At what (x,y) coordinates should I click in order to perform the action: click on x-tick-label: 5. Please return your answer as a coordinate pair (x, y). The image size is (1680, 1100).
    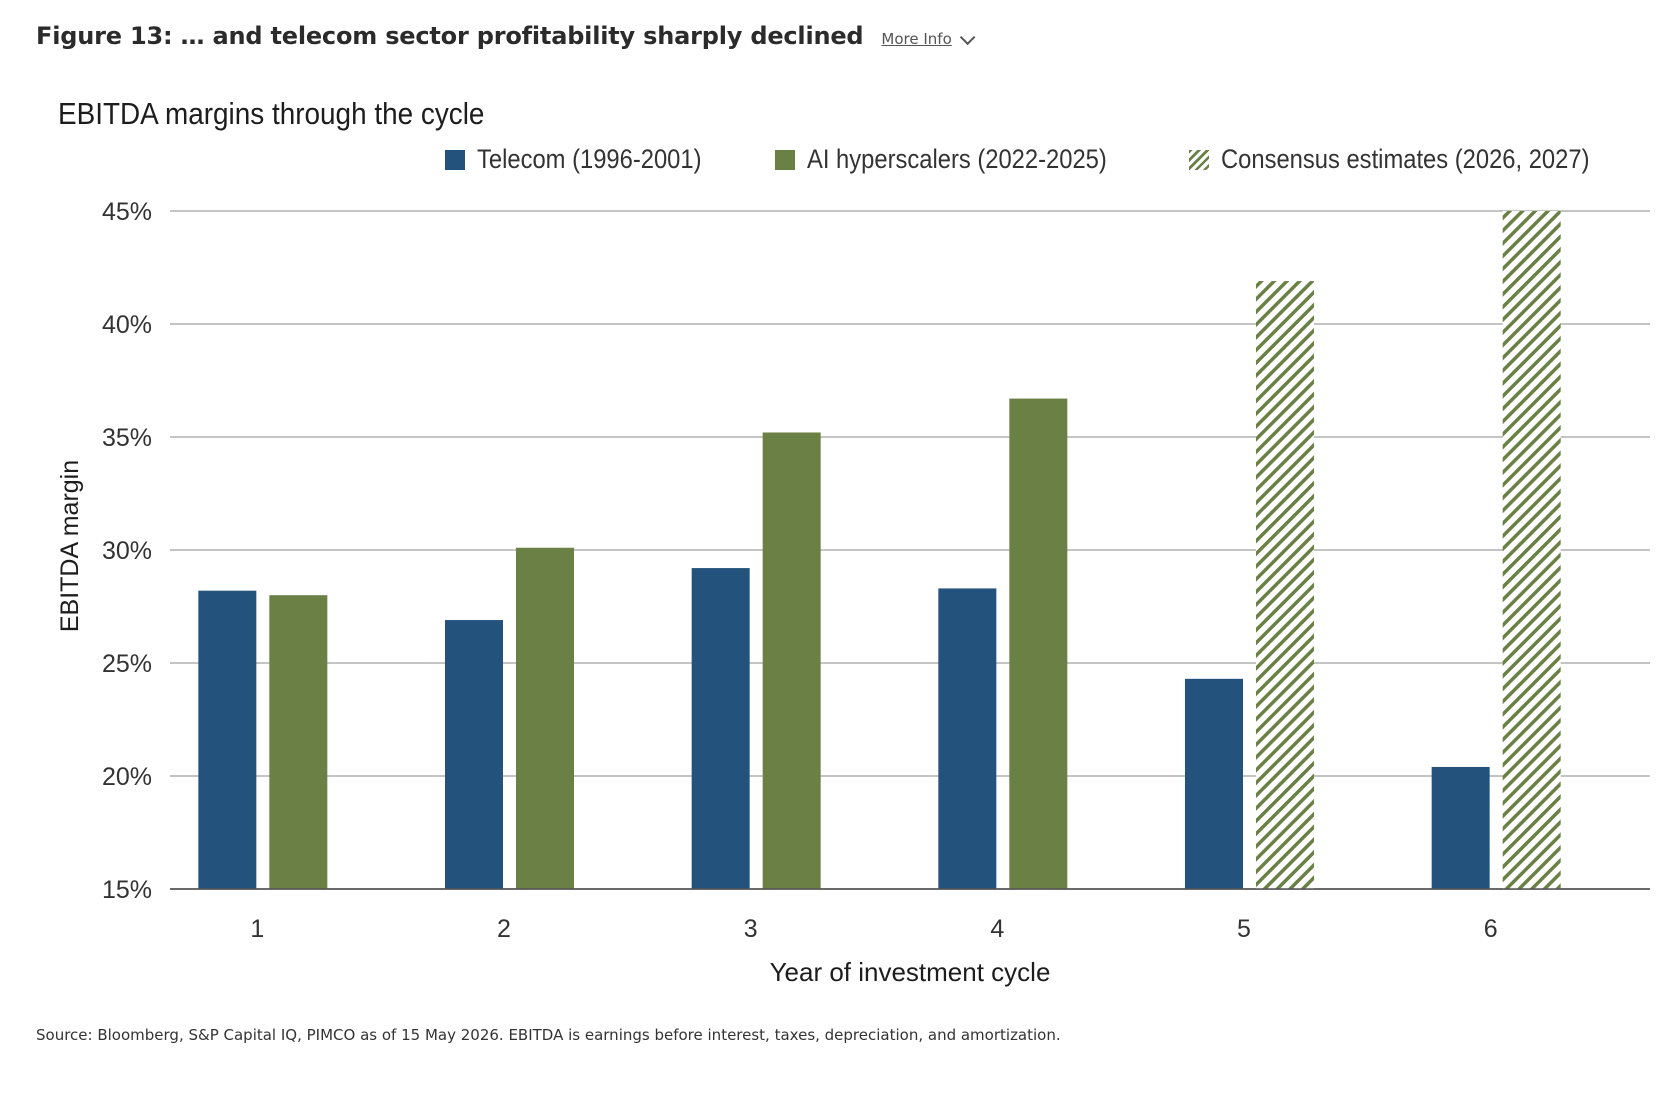
    Looking at the image, I should click on (1244, 929).